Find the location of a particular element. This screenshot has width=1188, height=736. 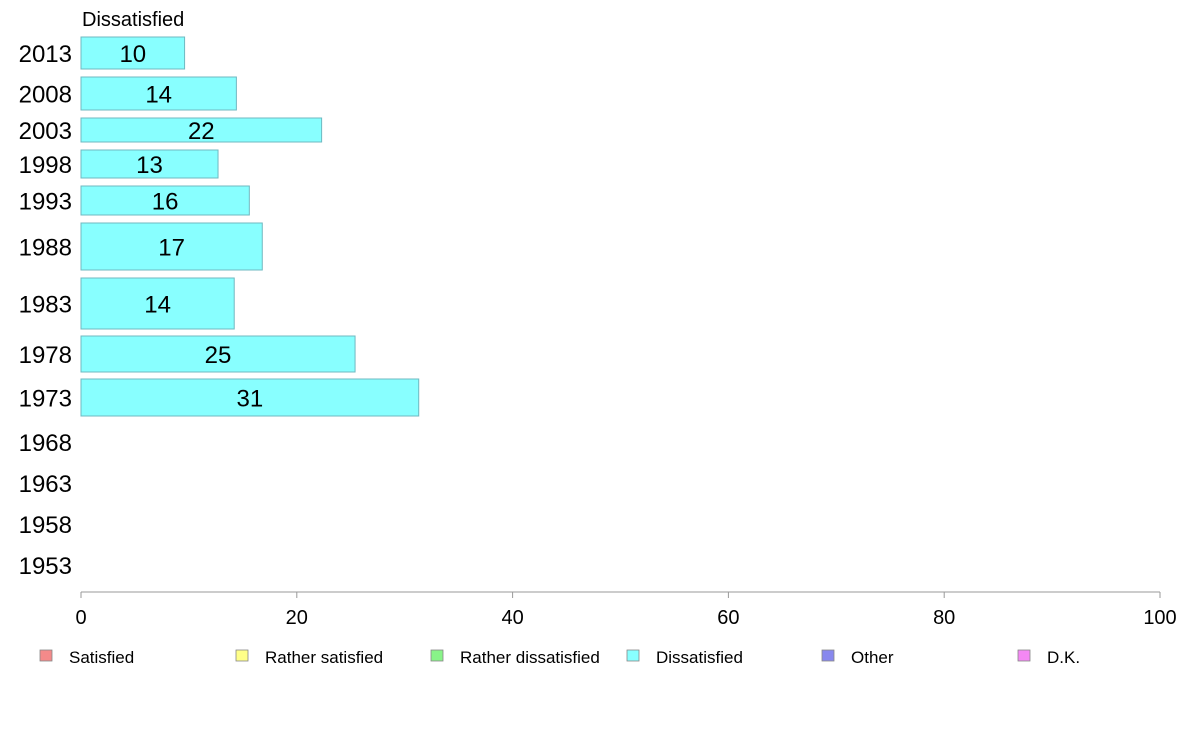

legend-item: Other is located at coordinates (857, 657).